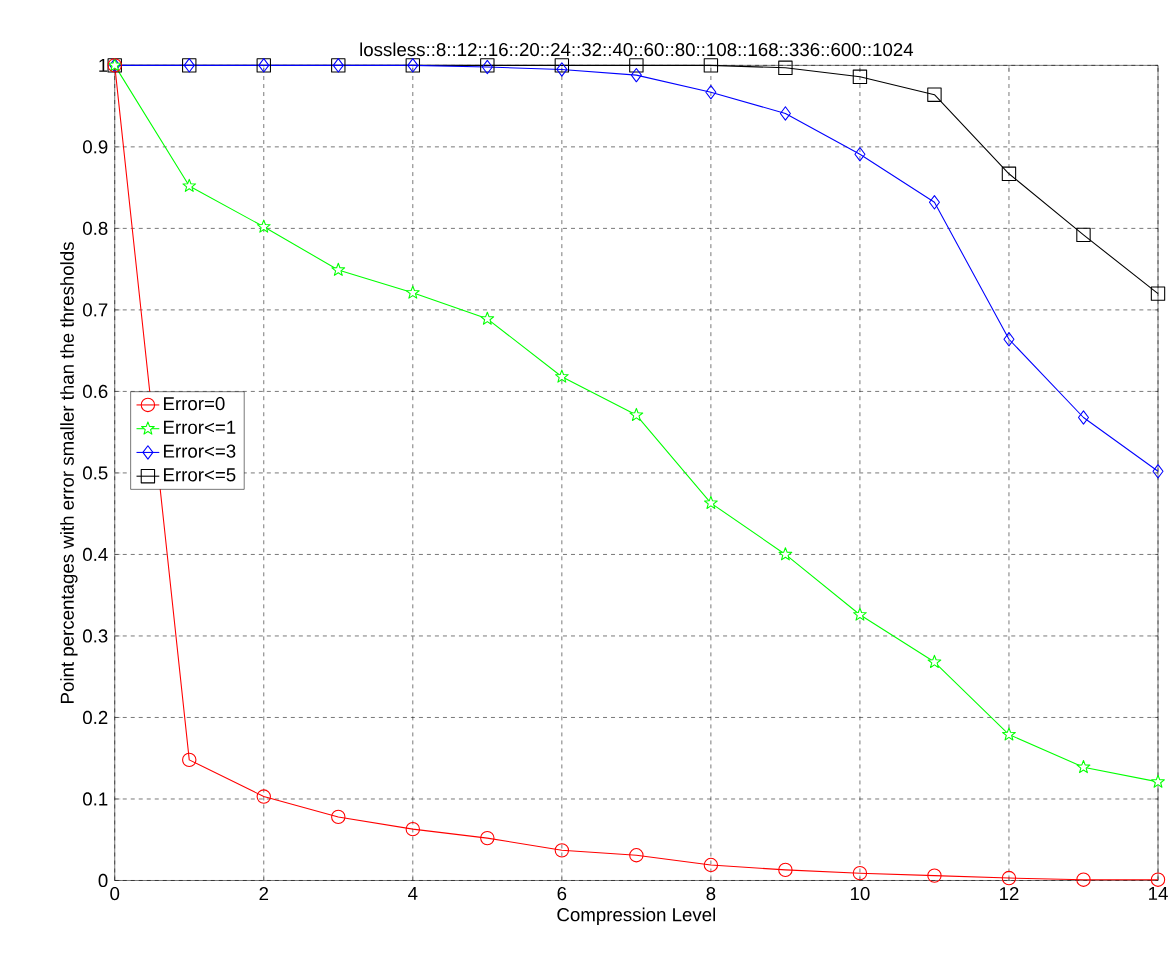 The height and width of the screenshot is (967, 1174). Describe the element at coordinates (1009, 894) in the screenshot. I see `x-tick-label: 12` at that location.